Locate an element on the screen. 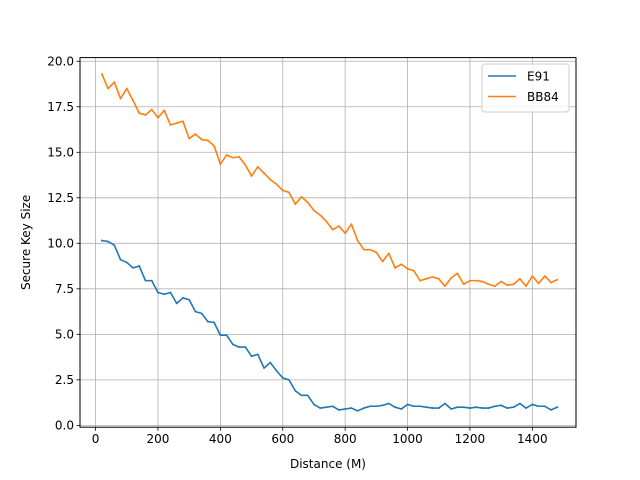  y-tick-label: 12.5 is located at coordinates (60, 198).